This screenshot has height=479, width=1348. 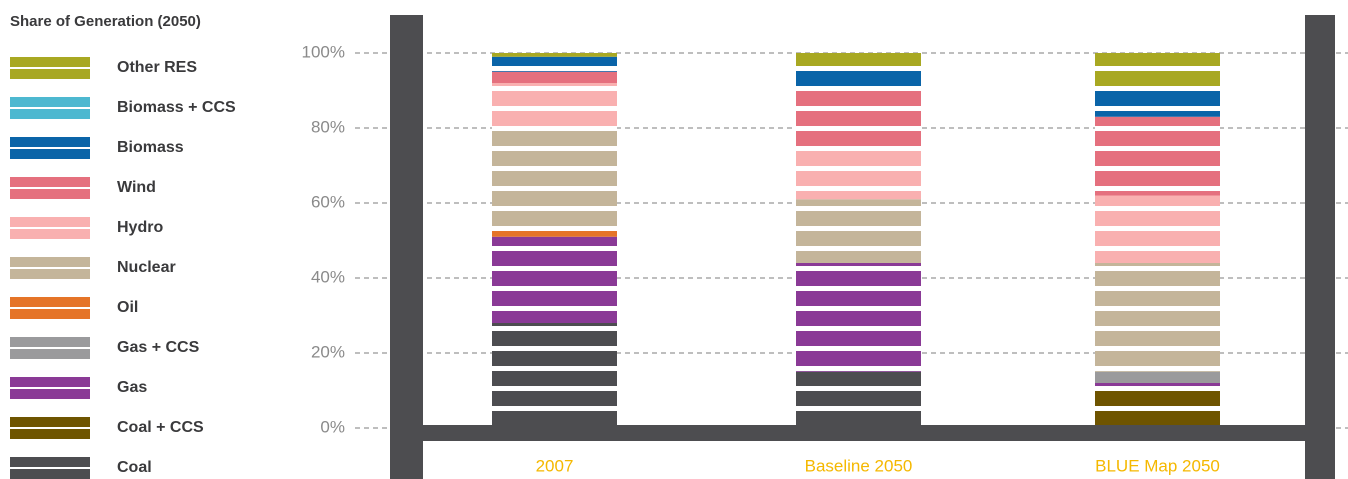 What do you see at coordinates (105, 21) in the screenshot?
I see `legend-title: Share of Generation (2050)` at bounding box center [105, 21].